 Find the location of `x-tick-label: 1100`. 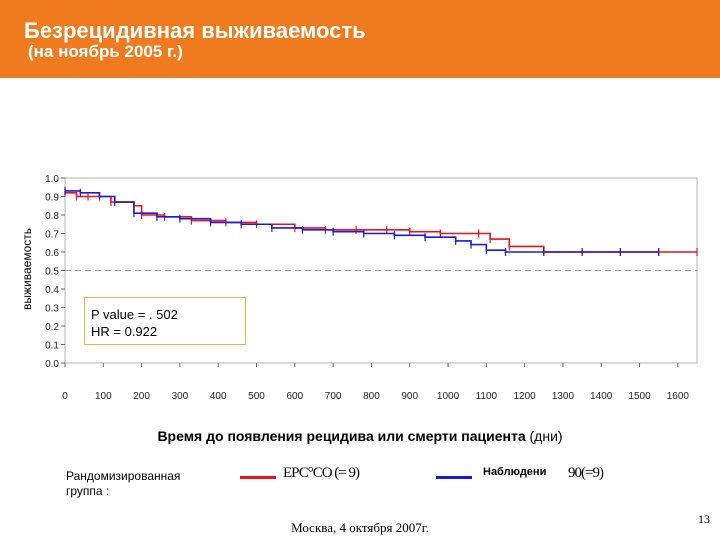

x-tick-label: 1100 is located at coordinates (487, 396).